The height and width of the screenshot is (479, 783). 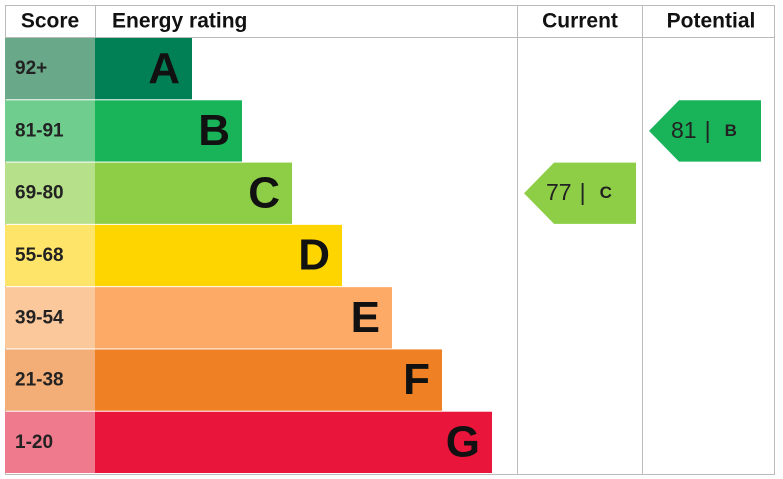 What do you see at coordinates (314, 255) in the screenshot?
I see `band-letter: D` at bounding box center [314, 255].